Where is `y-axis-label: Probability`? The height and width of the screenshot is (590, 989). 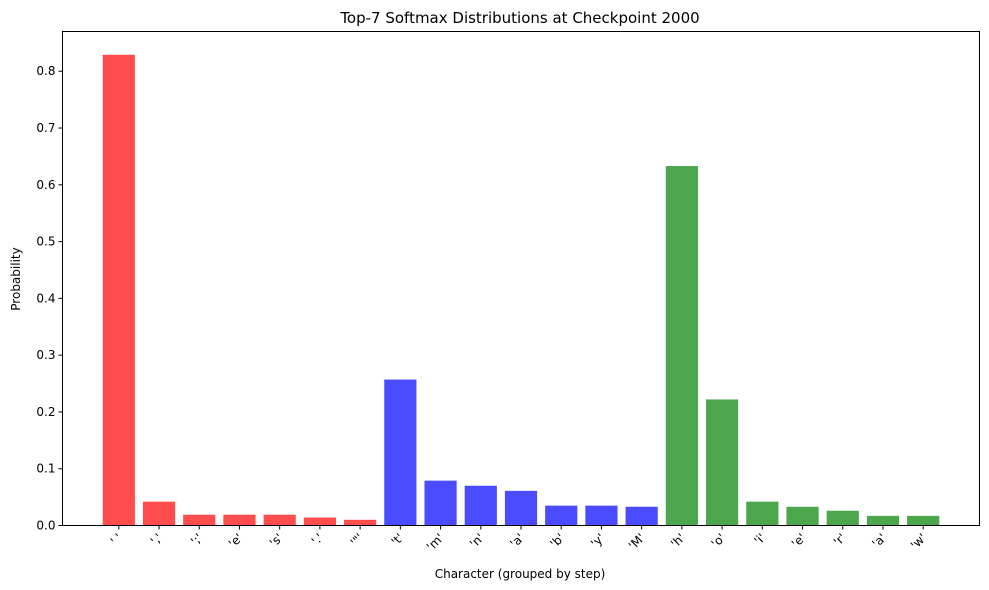
y-axis-label: Probability is located at coordinates (16, 278).